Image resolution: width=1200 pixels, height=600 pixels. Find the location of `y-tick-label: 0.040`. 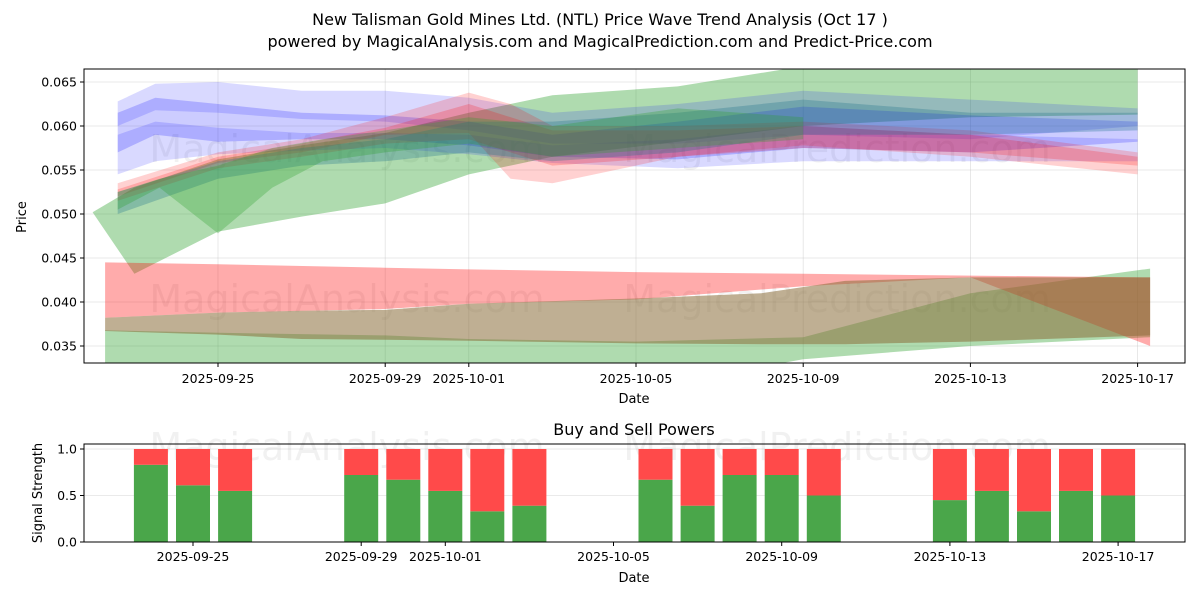

y-tick-label: 0.040 is located at coordinates (59, 302).